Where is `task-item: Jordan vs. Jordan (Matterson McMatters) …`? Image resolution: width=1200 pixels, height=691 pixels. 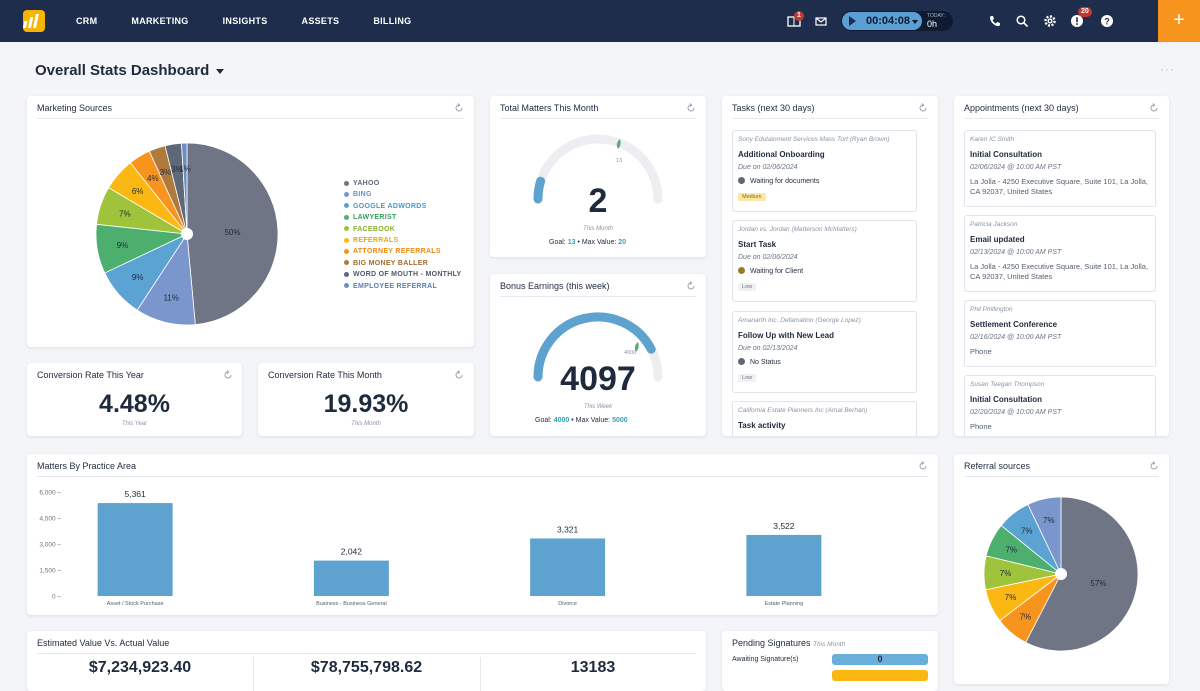
task-item: Jordan vs. Jordan (Matterson McMatters) … is located at coordinates (824, 261).